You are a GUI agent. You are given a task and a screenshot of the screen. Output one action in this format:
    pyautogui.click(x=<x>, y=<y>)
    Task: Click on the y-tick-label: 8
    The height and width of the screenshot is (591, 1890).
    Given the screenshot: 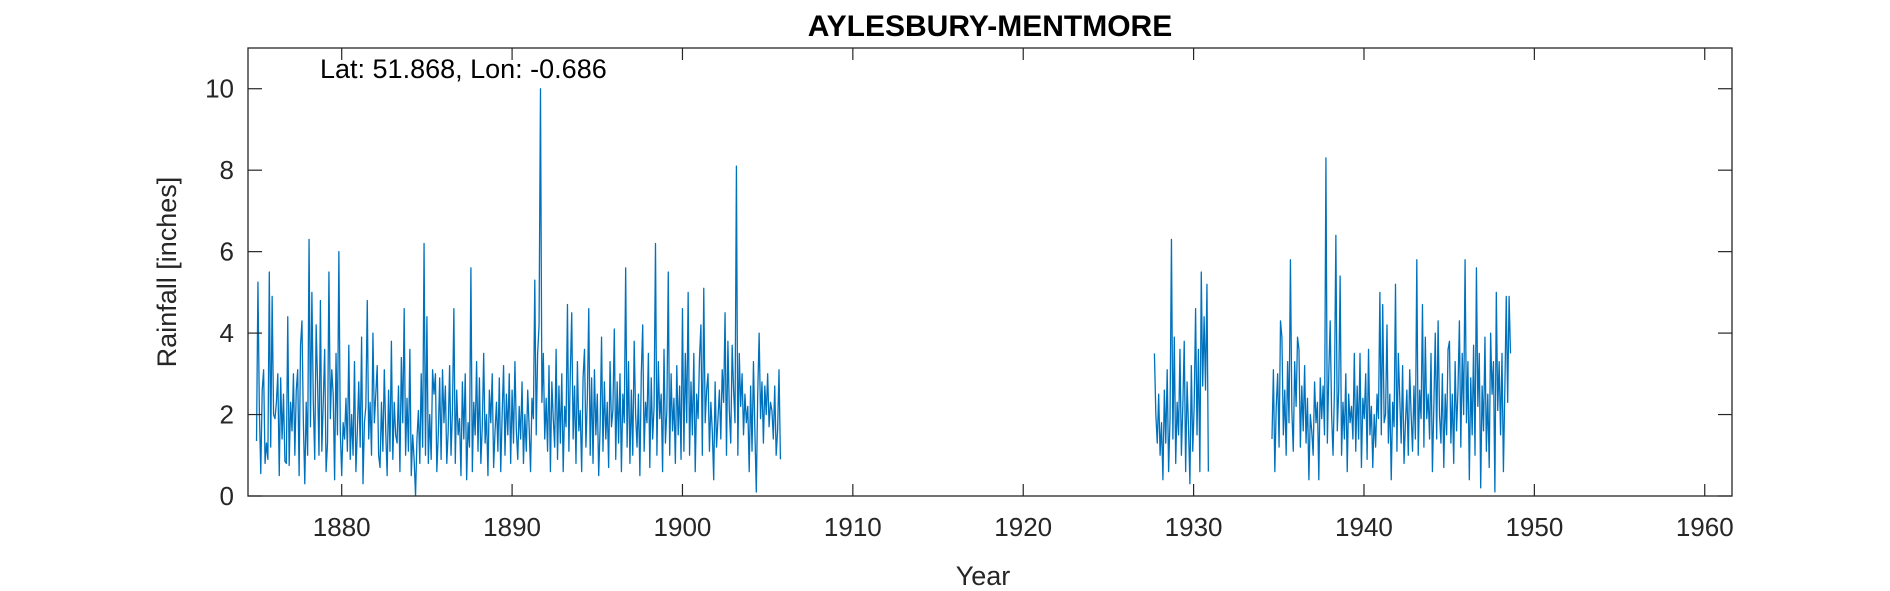 What is the action you would take?
    pyautogui.click(x=227, y=170)
    